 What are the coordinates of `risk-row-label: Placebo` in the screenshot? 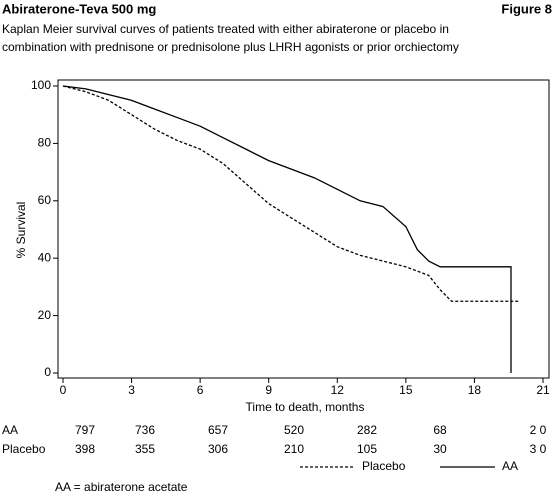 It's located at (24, 449).